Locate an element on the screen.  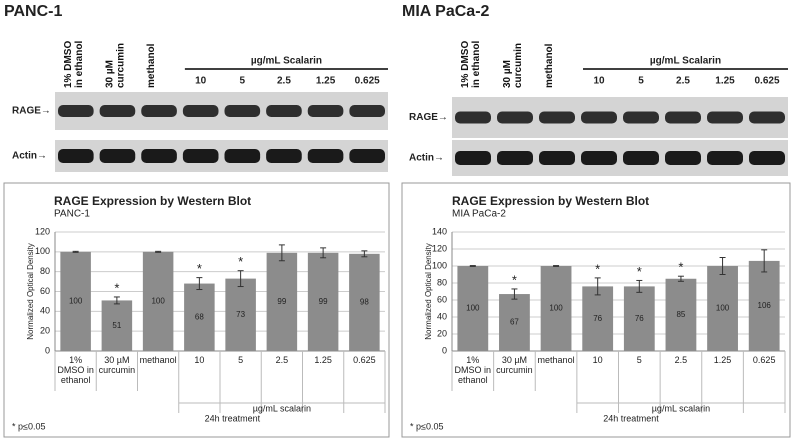
value-label: 98 is located at coordinates (364, 302).